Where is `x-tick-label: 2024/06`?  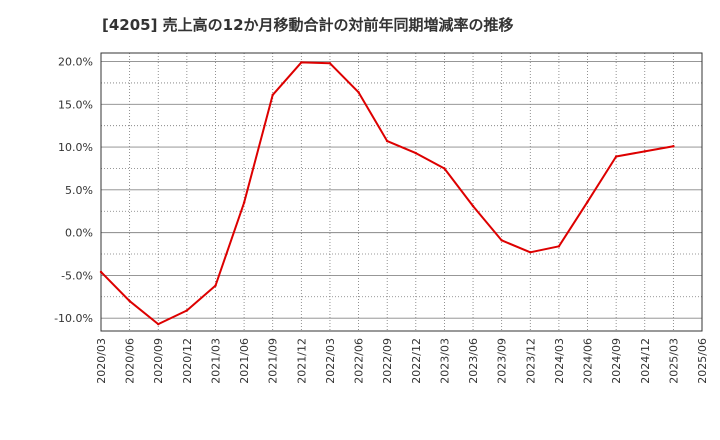
x-tick-label: 2024/06 is located at coordinates (588, 361).